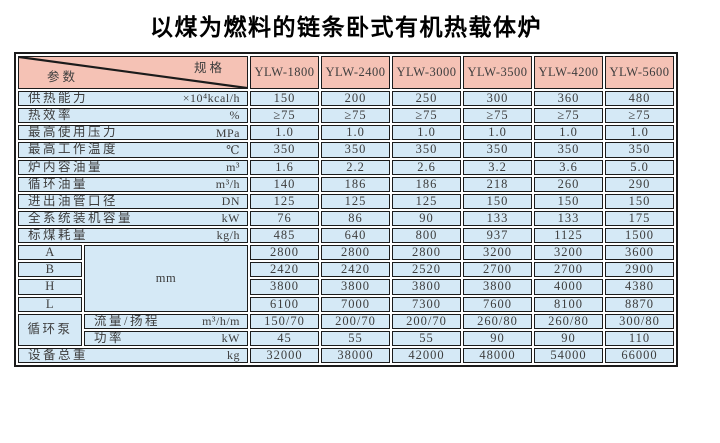 The height and width of the screenshot is (443, 720). What do you see at coordinates (50, 287) in the screenshot?
I see `dimension-label: H` at bounding box center [50, 287].